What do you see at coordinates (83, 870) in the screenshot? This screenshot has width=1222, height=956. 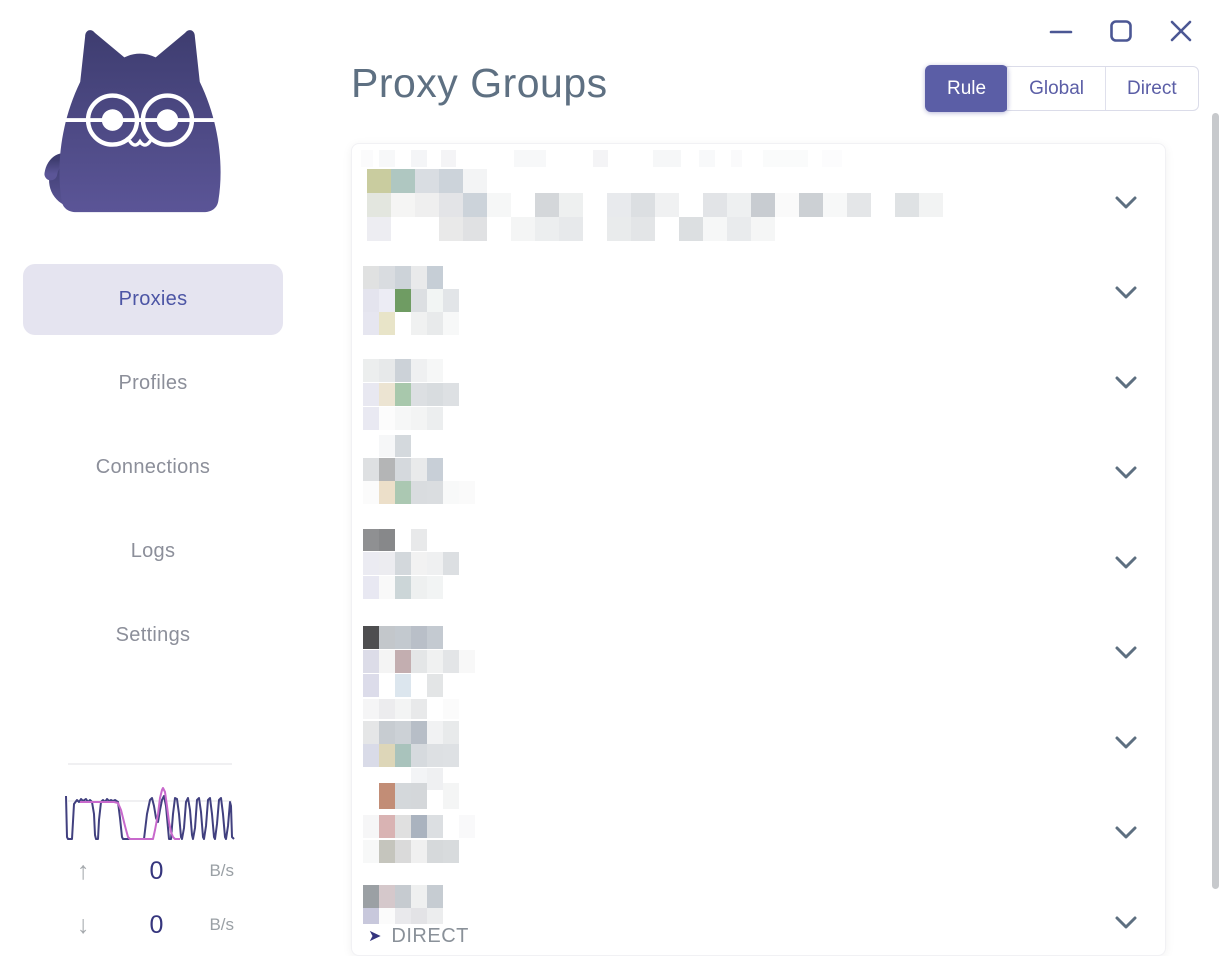 I see `upload-arrow-icon: ↑` at bounding box center [83, 870].